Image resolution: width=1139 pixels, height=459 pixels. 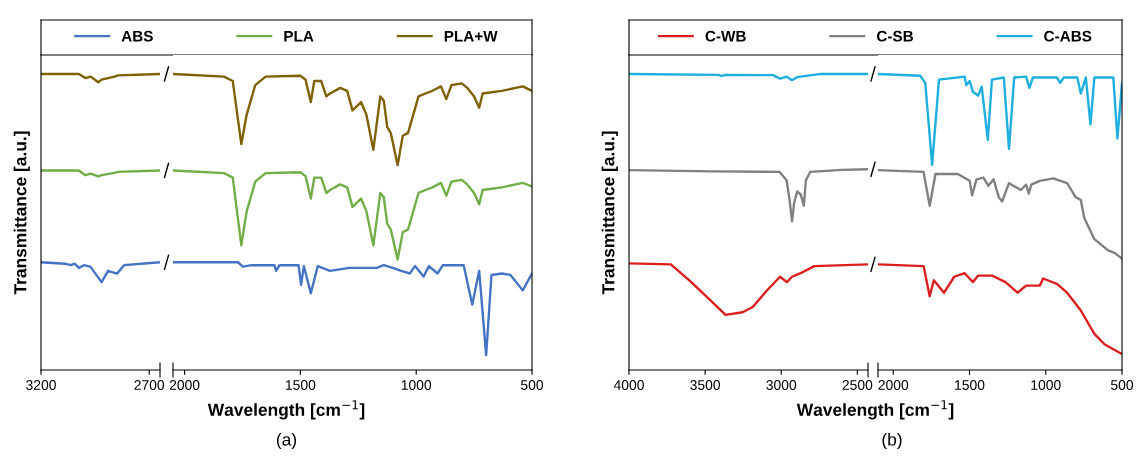 I want to click on legend-label: C-ABS, so click(x=1068, y=36).